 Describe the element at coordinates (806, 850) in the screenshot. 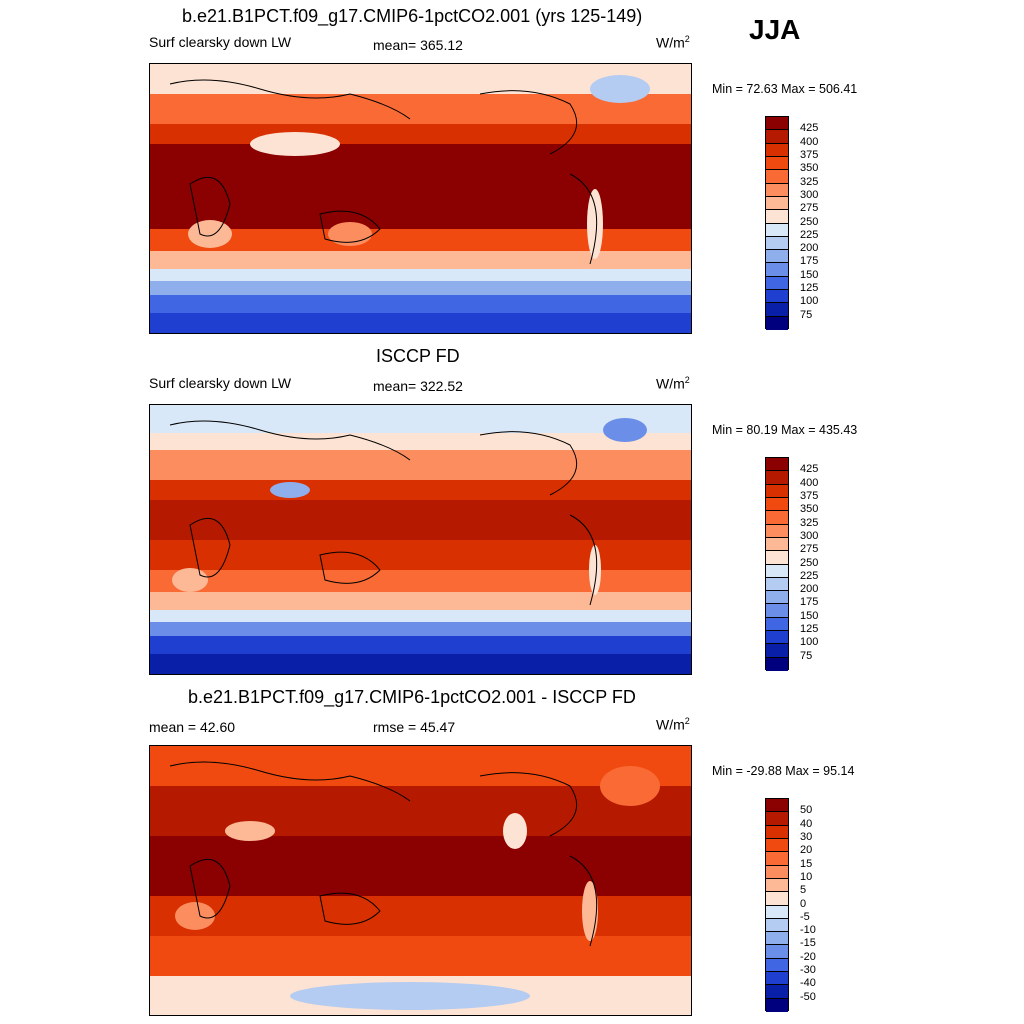

I see `colorbar-tick-label: 20` at that location.